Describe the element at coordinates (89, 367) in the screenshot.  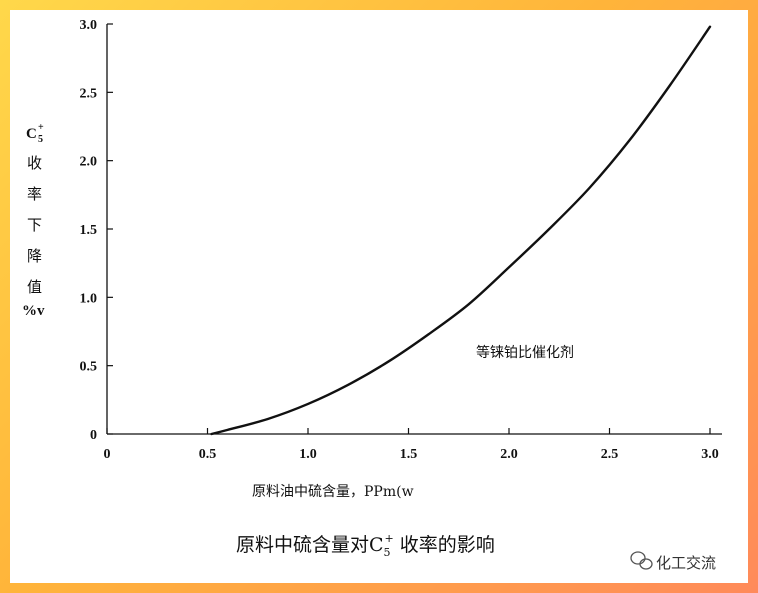
I see `y-tick-label: 0.5` at that location.